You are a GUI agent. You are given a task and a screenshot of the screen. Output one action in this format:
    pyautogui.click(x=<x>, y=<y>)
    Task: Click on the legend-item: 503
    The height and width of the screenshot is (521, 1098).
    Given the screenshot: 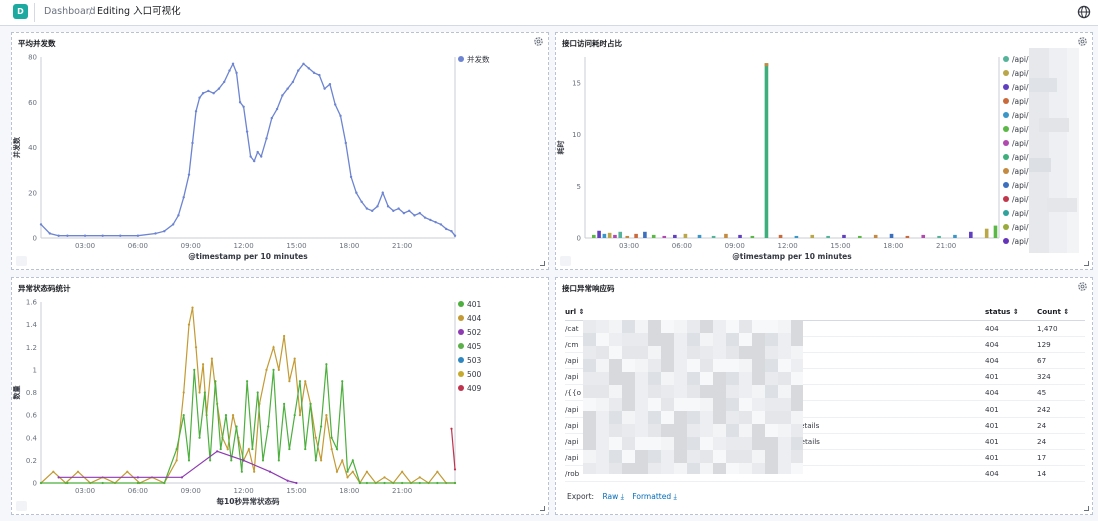 What is the action you would take?
    pyautogui.click(x=469, y=360)
    